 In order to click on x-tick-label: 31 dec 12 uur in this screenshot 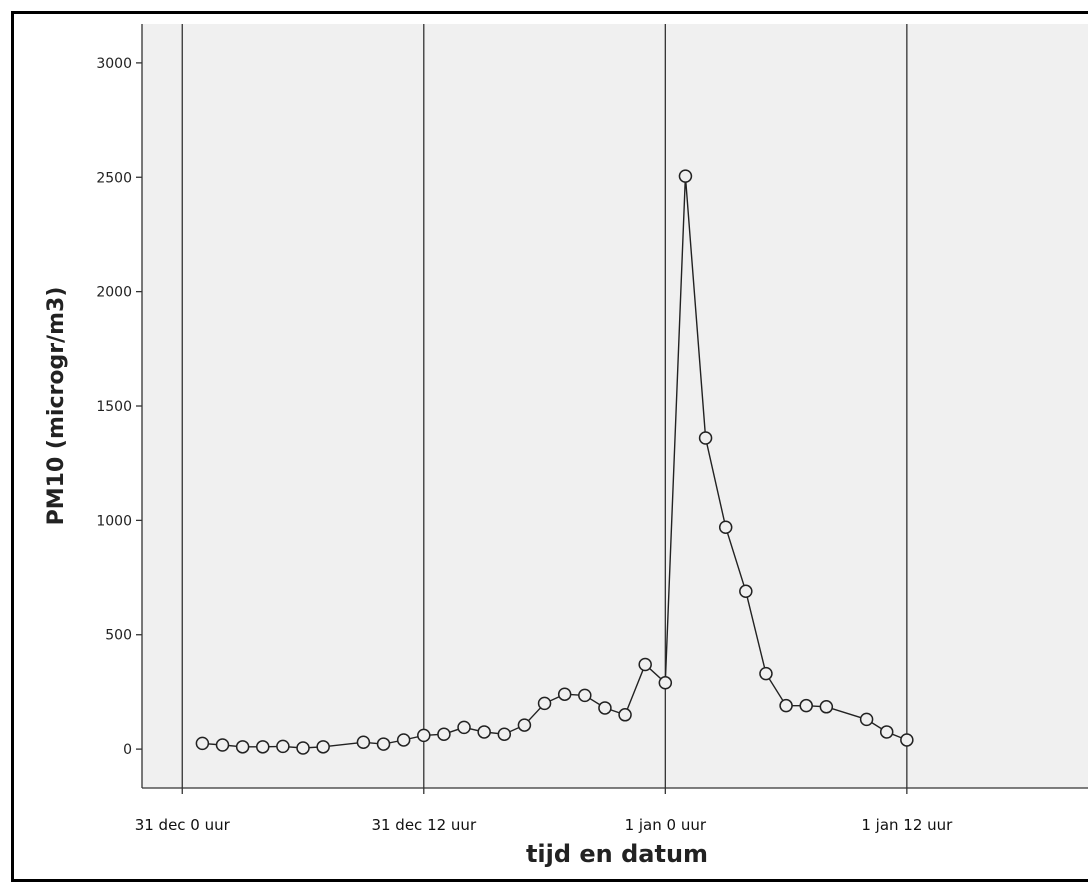, I will do `click(423, 825)`.